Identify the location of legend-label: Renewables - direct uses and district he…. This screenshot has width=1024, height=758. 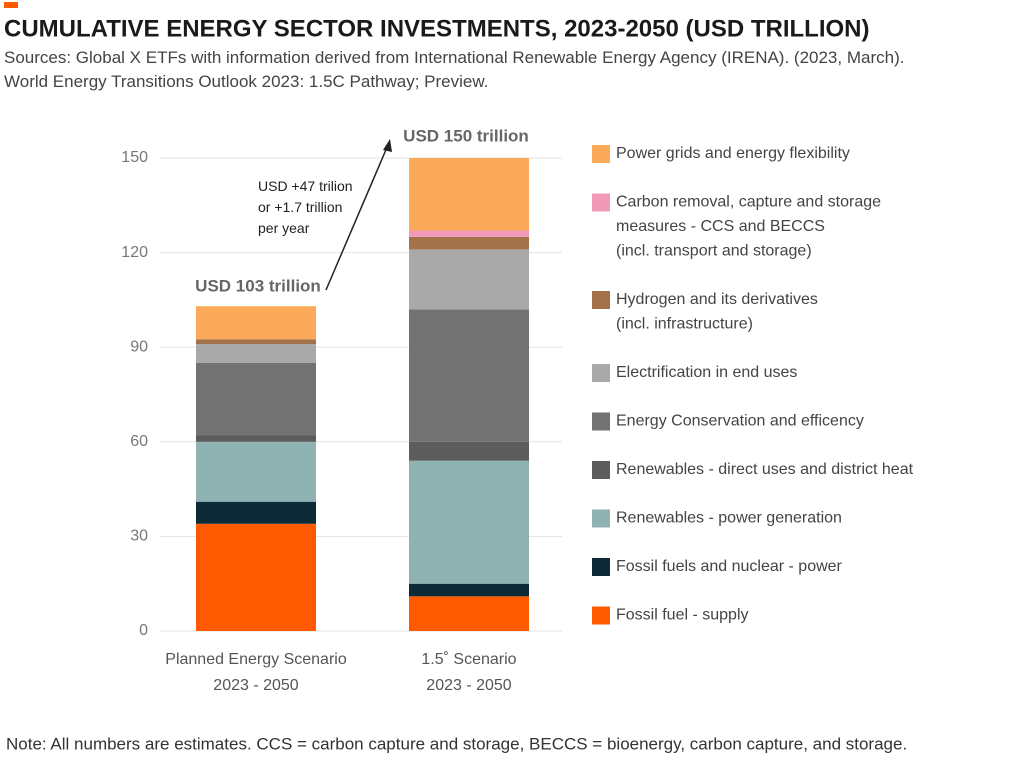
(765, 469).